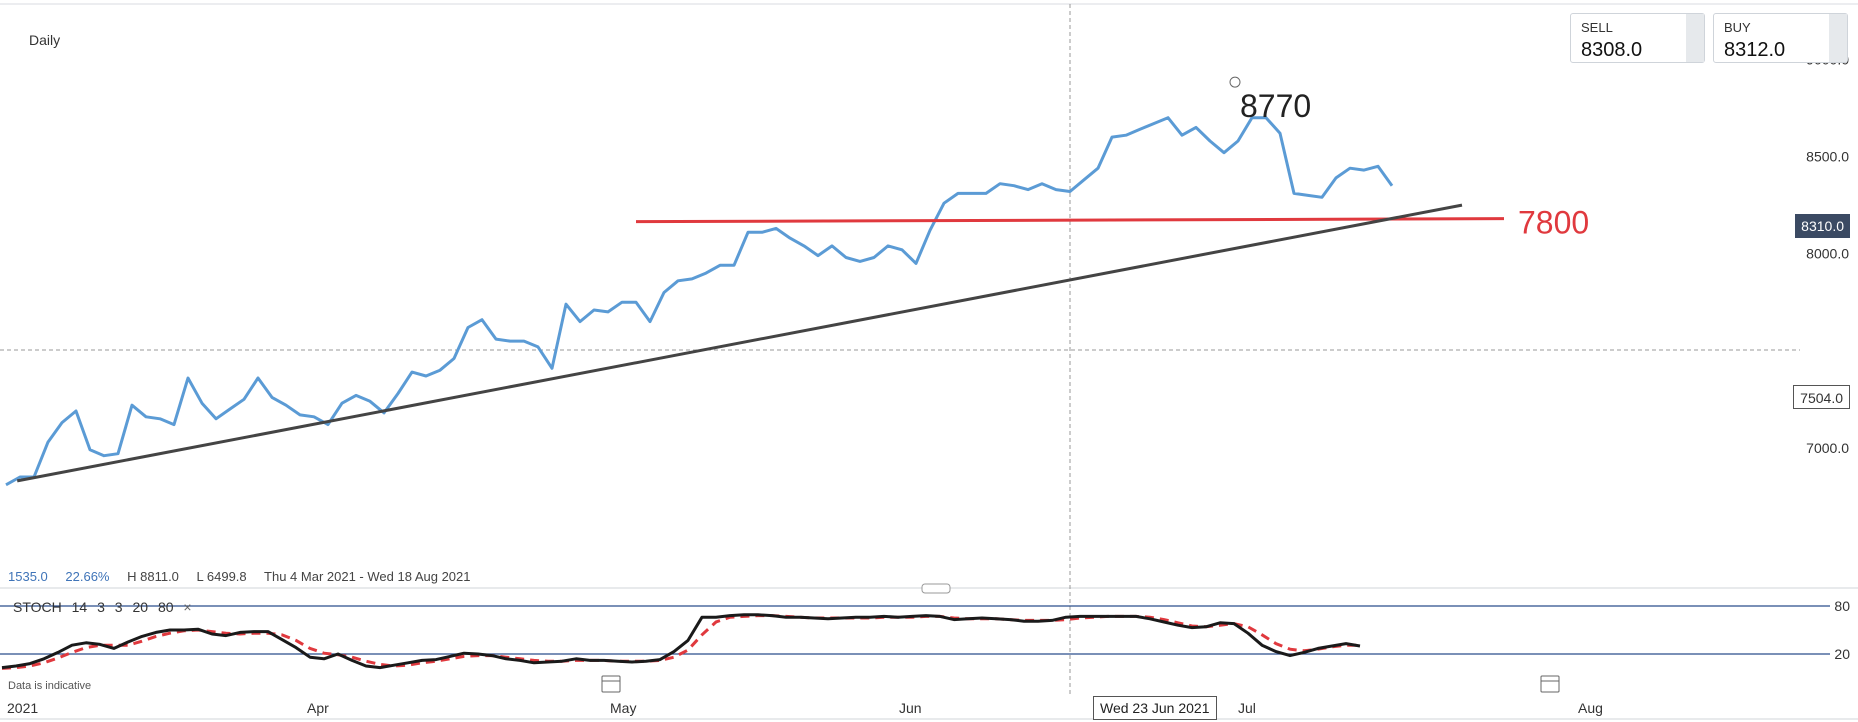 This screenshot has height=722, width=1858. What do you see at coordinates (1827, 157) in the screenshot?
I see `y-tick-label: 8500.0` at bounding box center [1827, 157].